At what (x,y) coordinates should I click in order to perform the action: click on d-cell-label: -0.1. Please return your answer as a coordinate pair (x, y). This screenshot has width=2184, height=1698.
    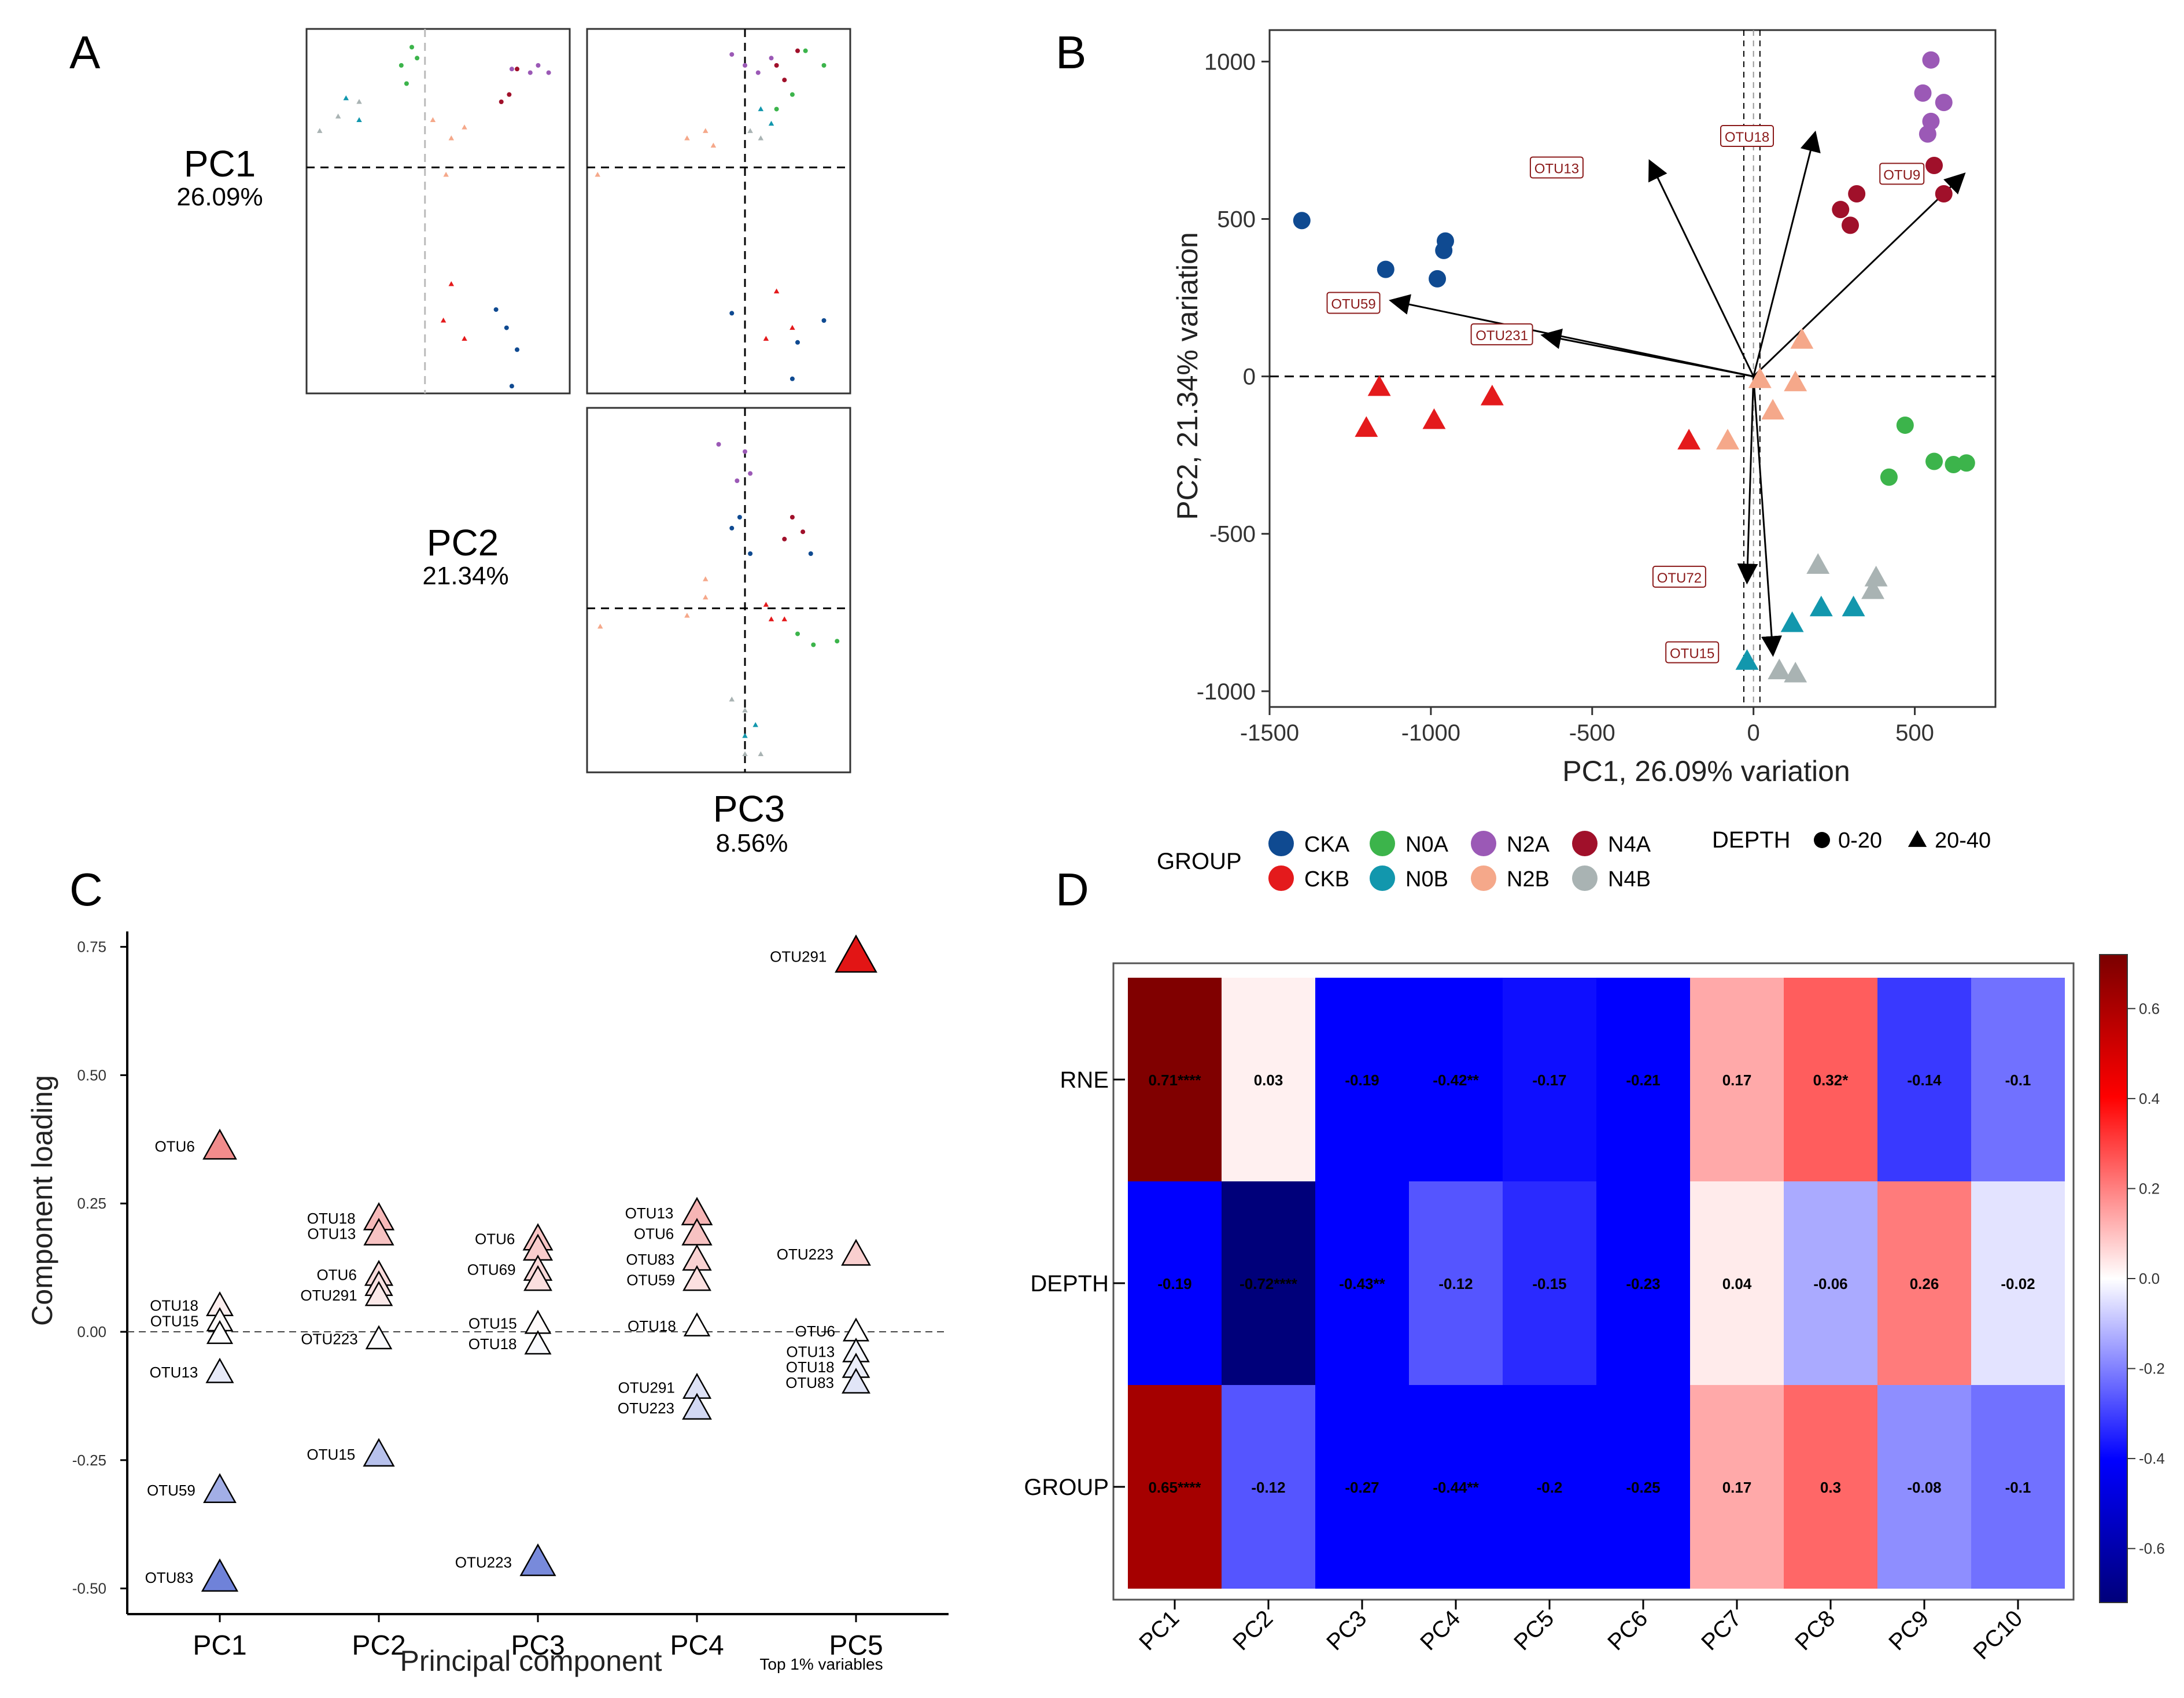
    Looking at the image, I should click on (2018, 1487).